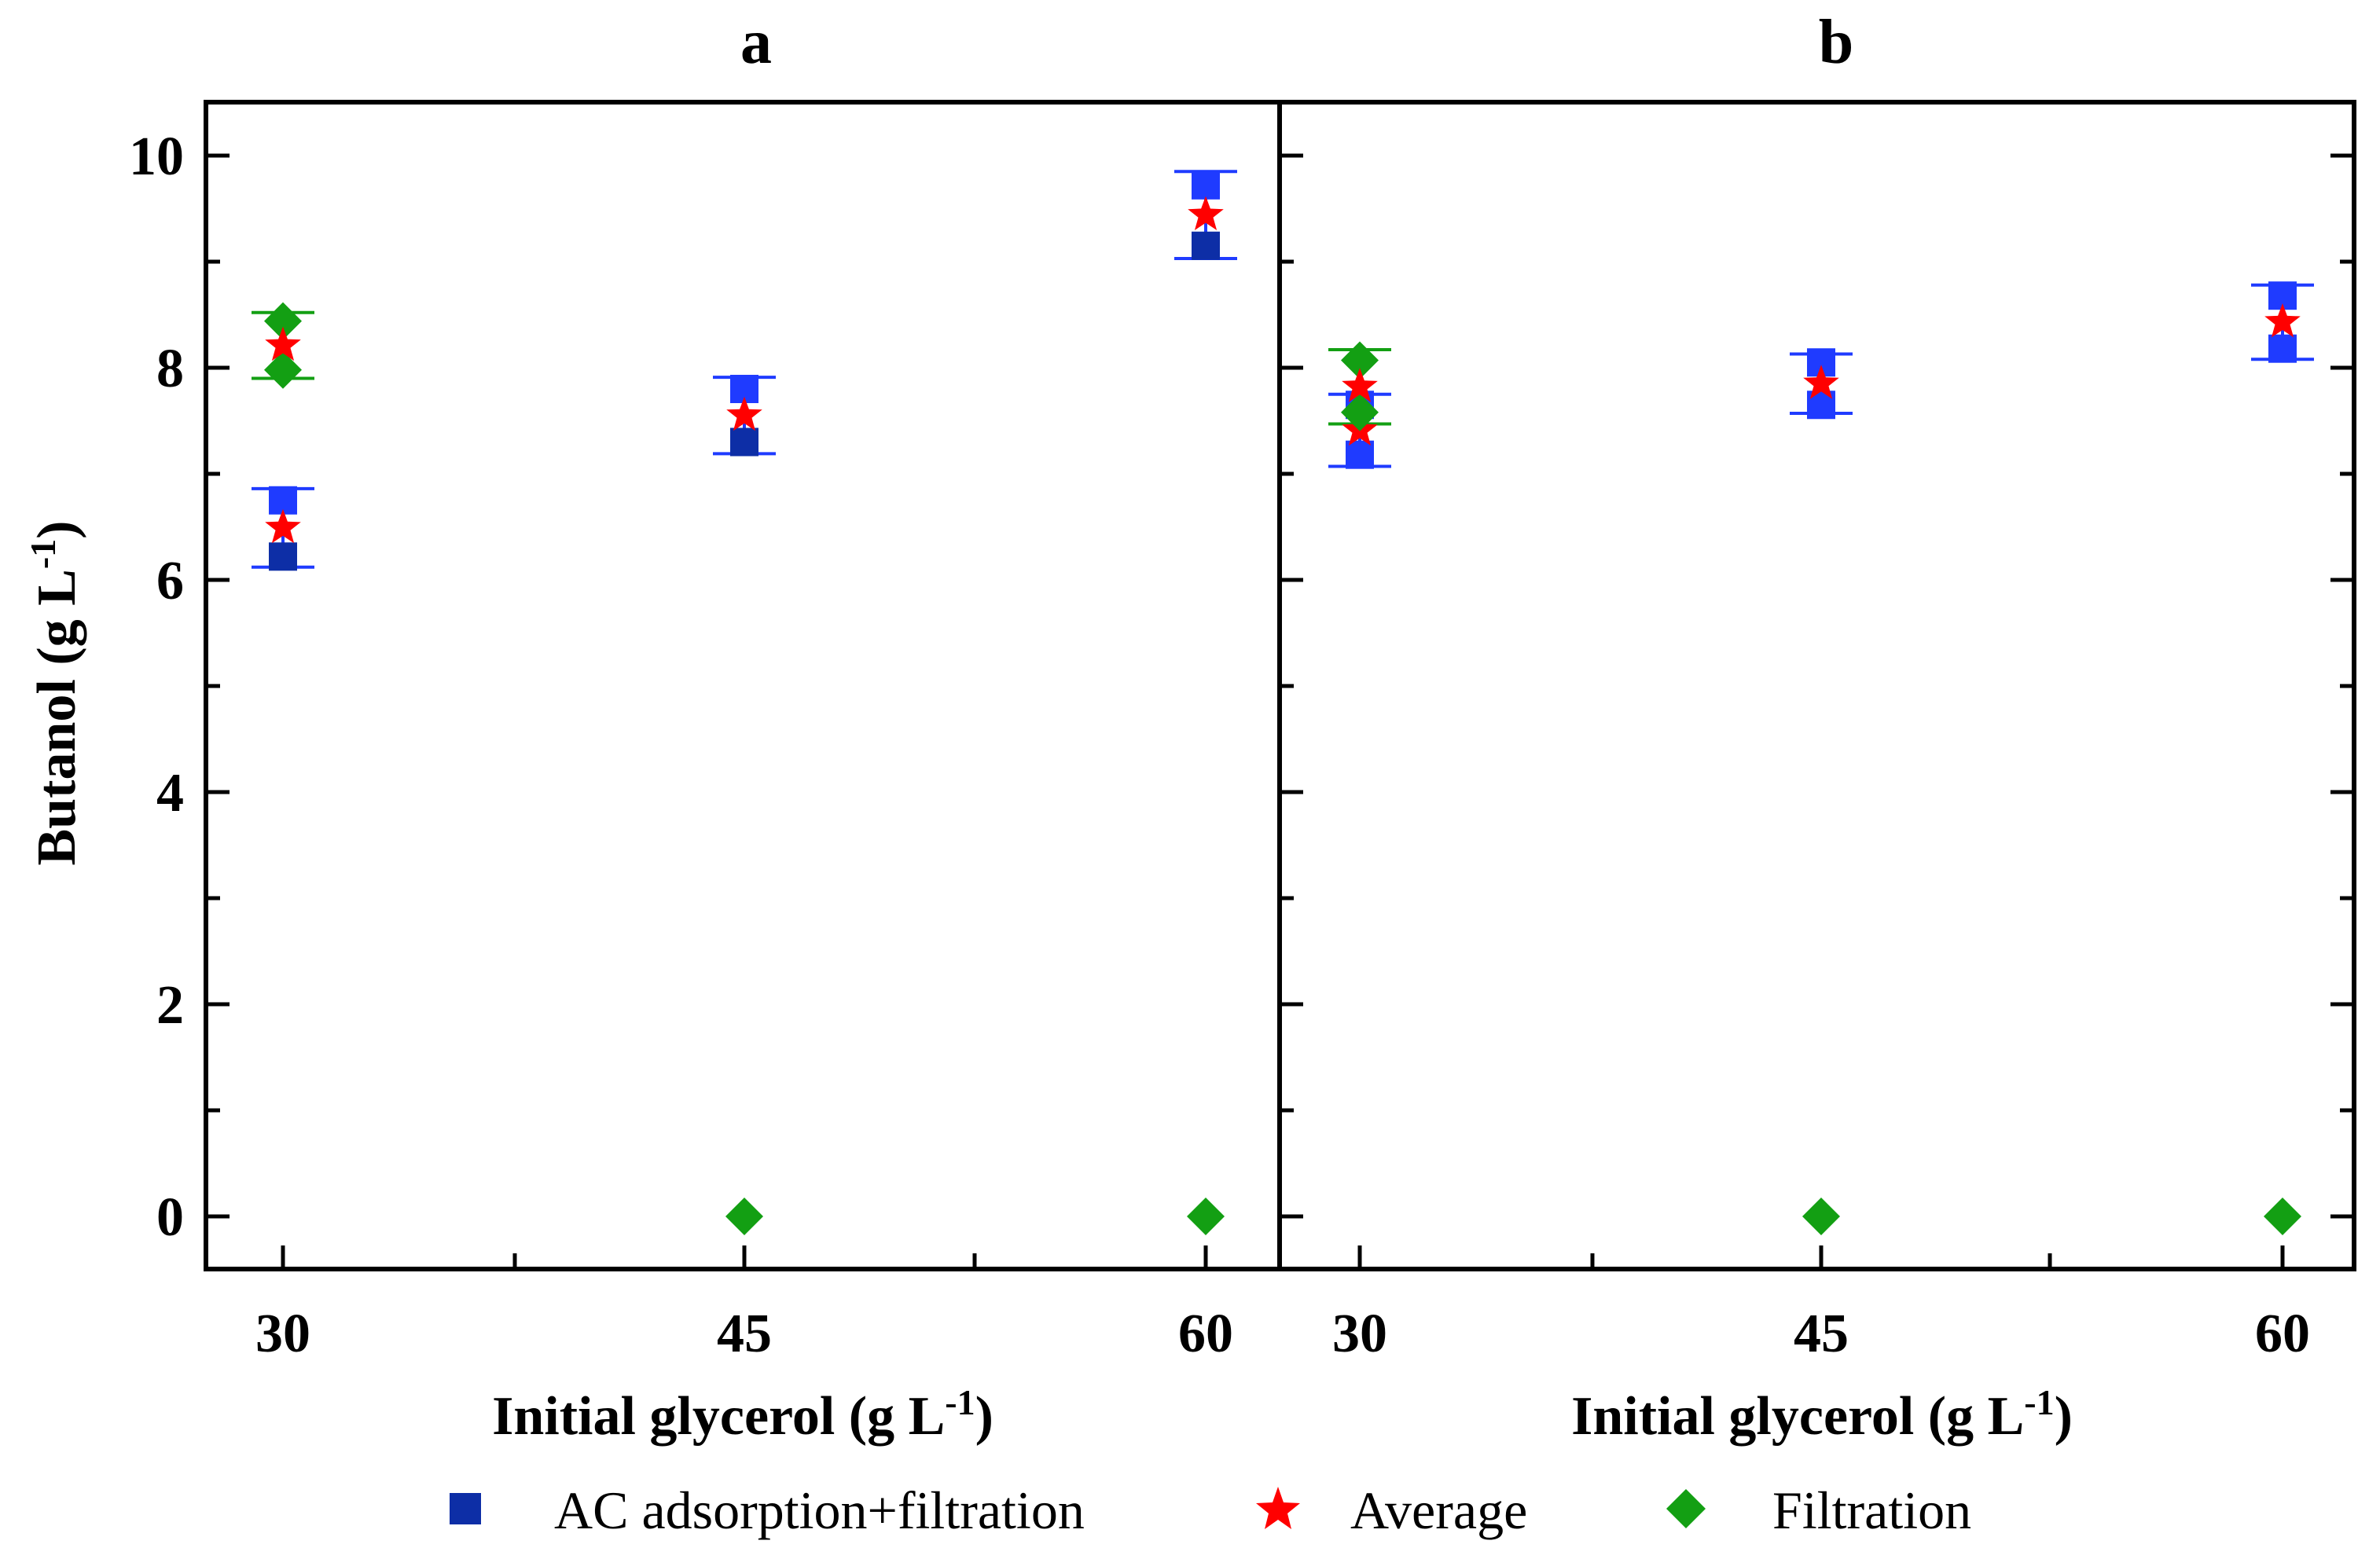  Describe the element at coordinates (1278, 1508) in the screenshot. I see `legend-marker-star` at that location.